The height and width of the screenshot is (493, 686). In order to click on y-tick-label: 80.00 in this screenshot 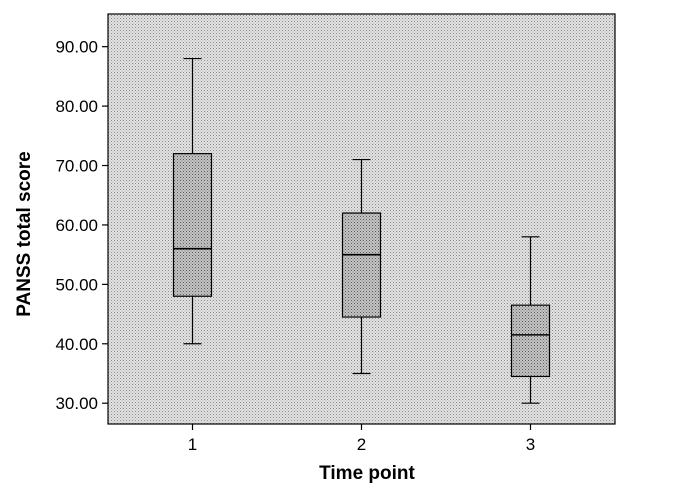, I will do `click(76, 106)`.